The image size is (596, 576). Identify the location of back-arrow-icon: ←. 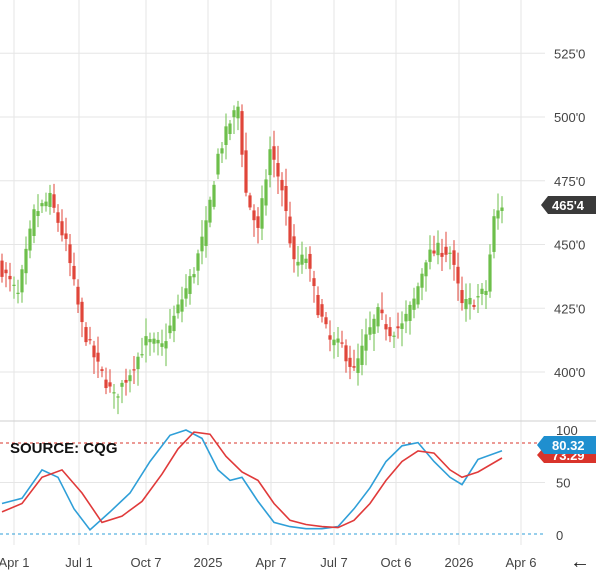
(580, 562).